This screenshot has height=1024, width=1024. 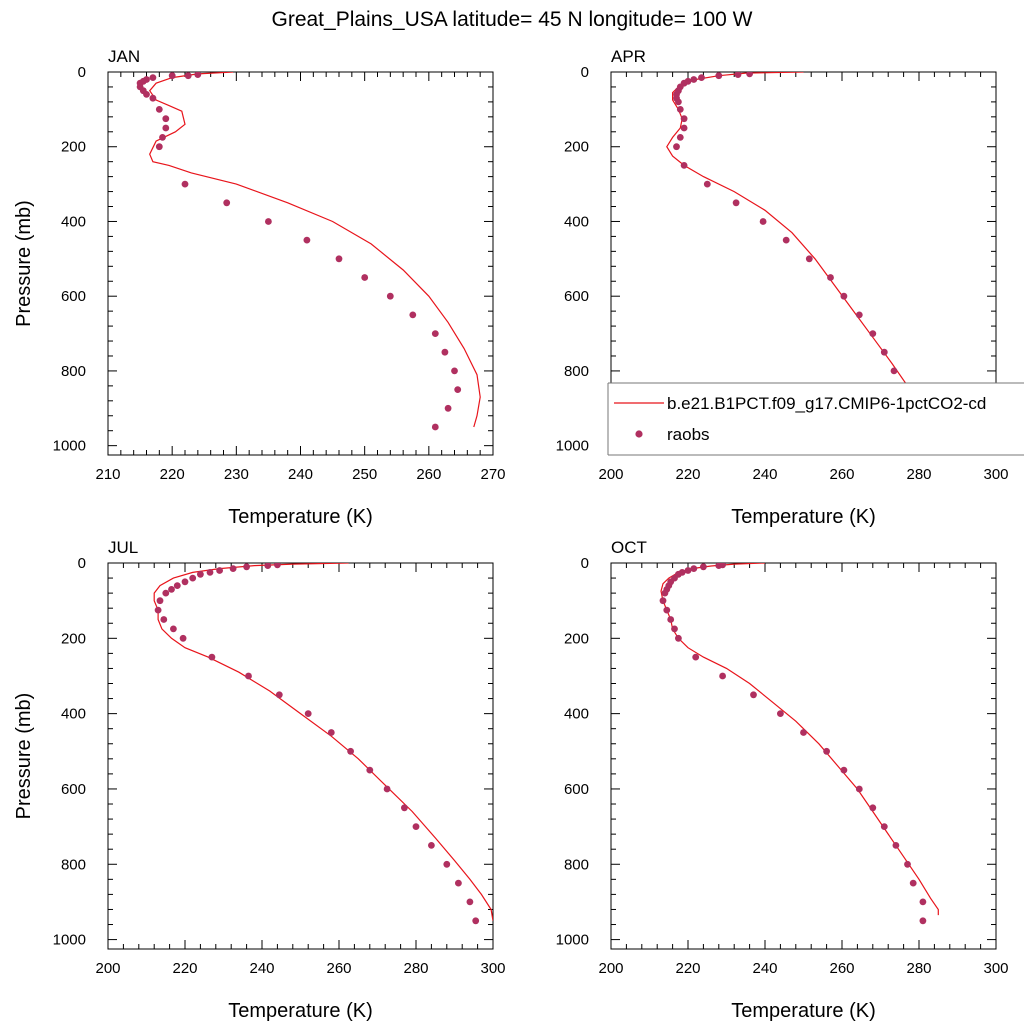 What do you see at coordinates (918, 968) in the screenshot?
I see `x-tick-label: 280` at bounding box center [918, 968].